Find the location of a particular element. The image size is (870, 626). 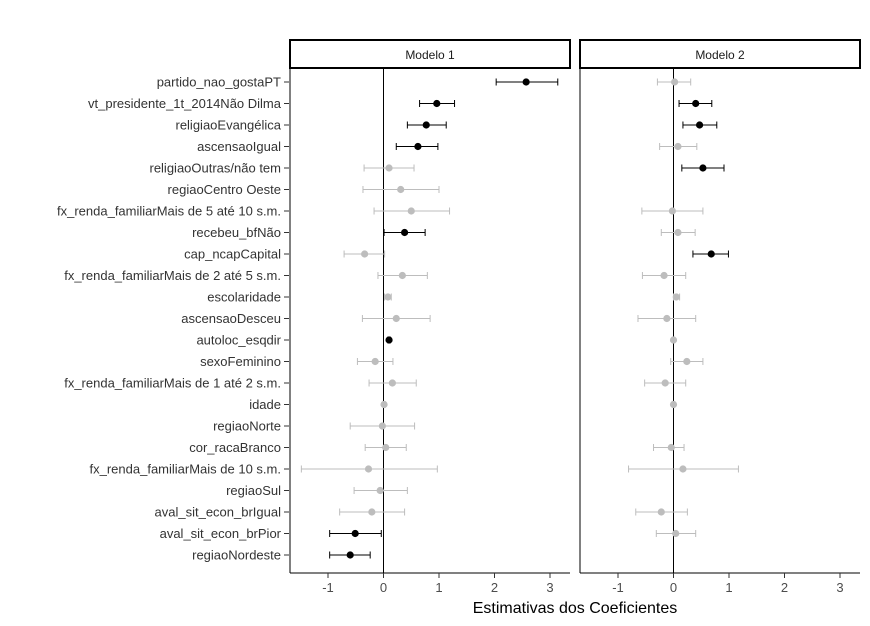

y-tick-label: fx_renda_familiarMais de 1 até 2 s.m. is located at coordinates (172, 383).